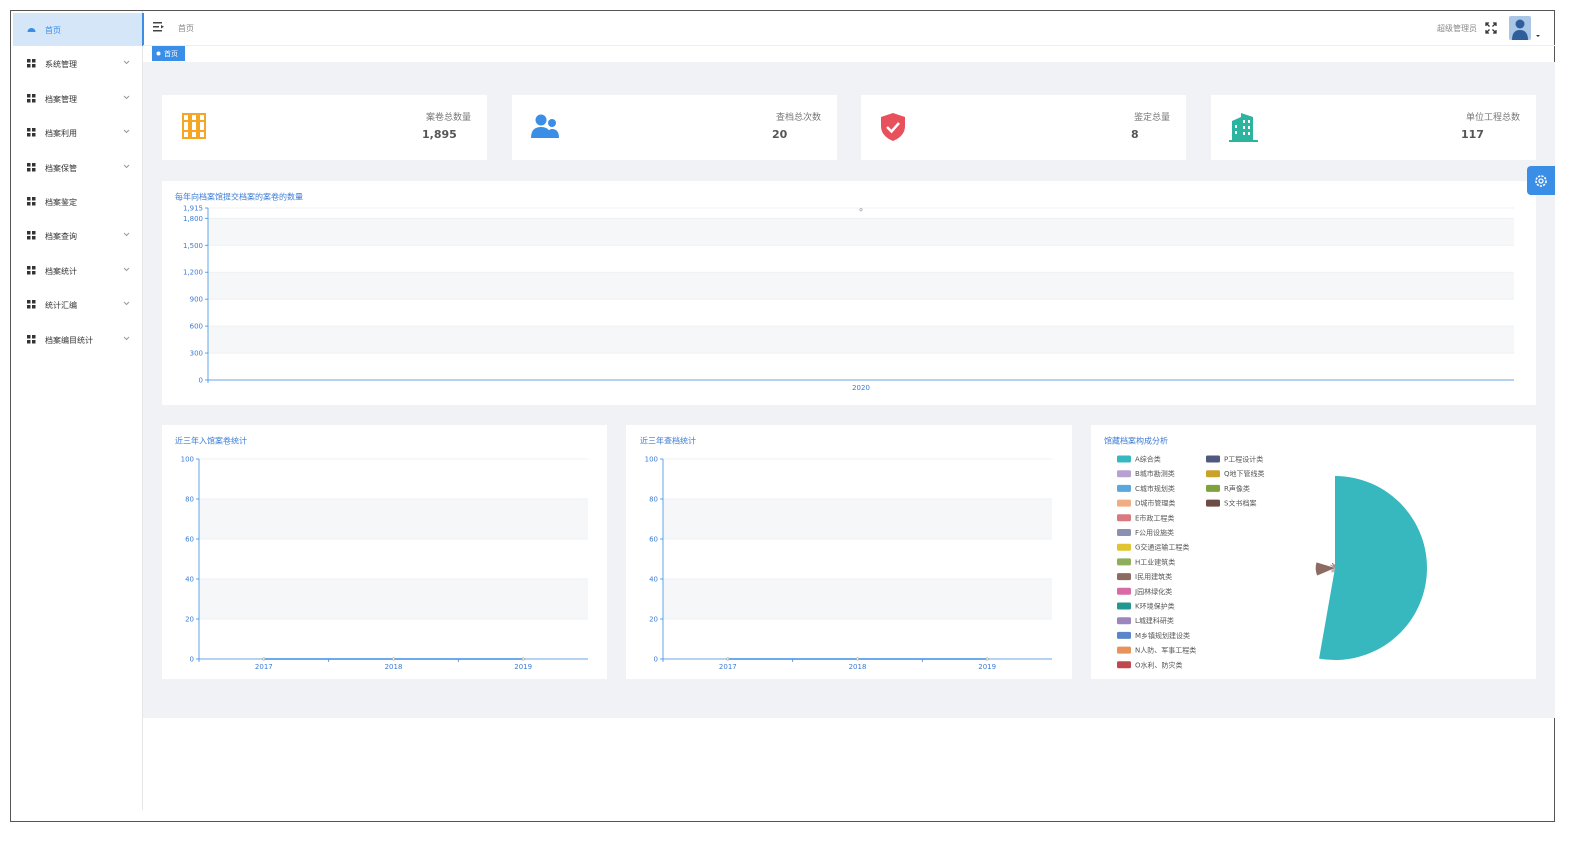 This screenshot has height=842, width=1593. I want to click on y-tick-label: 300, so click(196, 354).